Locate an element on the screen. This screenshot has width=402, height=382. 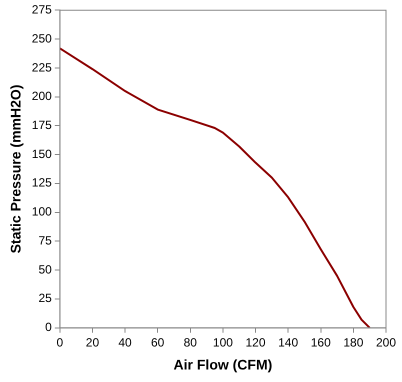
y-tick-label: 275 is located at coordinates (42, 9).